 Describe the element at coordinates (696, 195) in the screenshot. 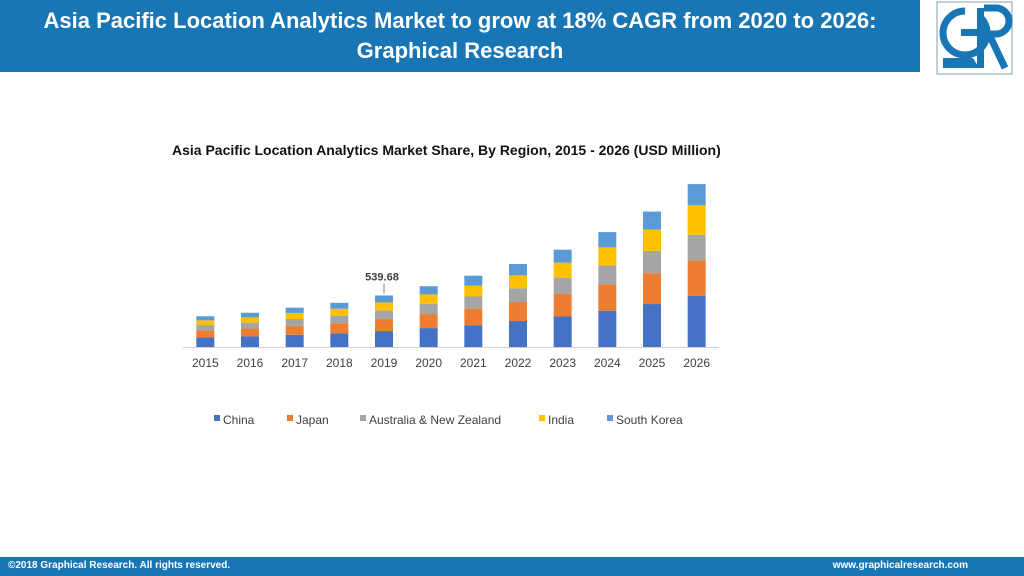

I see `bar-2026-south-korea` at that location.